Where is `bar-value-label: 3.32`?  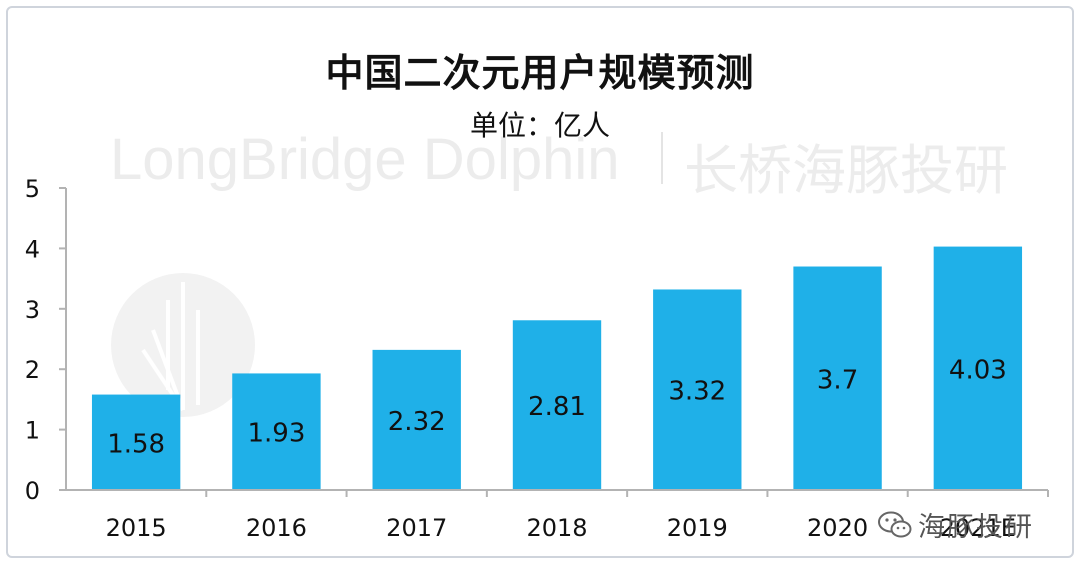 bar-value-label: 3.32 is located at coordinates (697, 392).